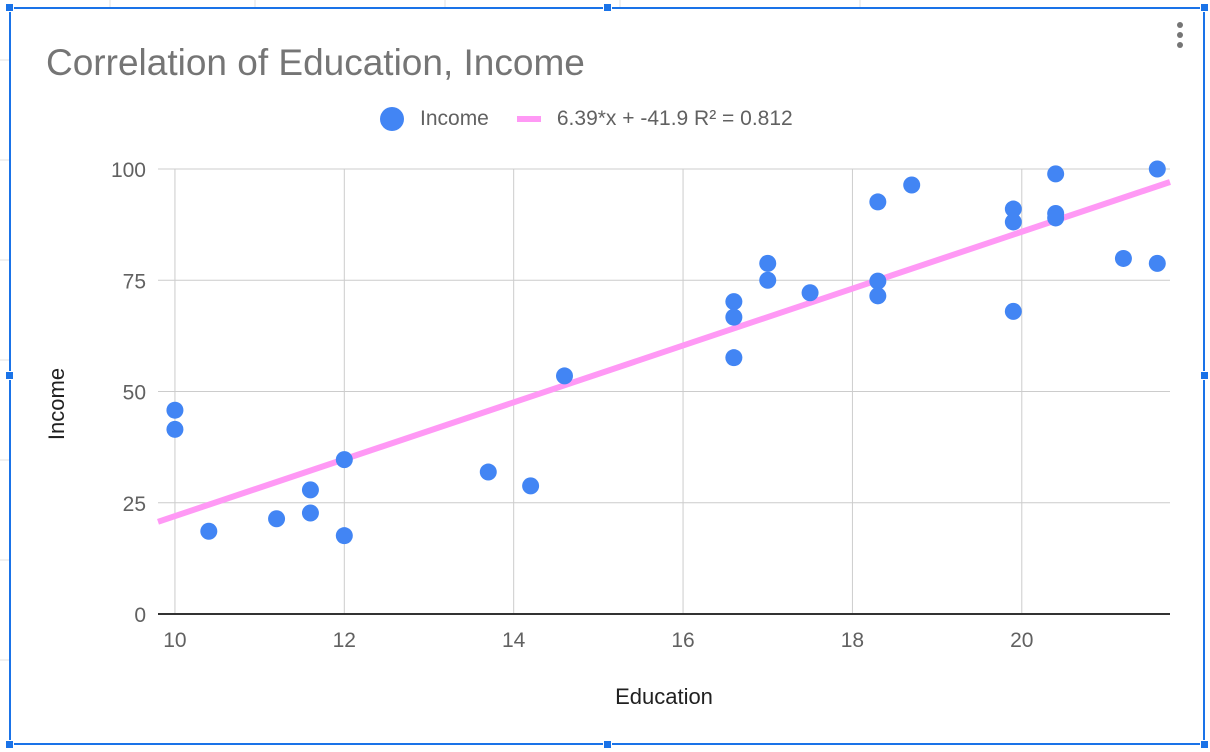  I want to click on y-tick-label: 75, so click(134, 281).